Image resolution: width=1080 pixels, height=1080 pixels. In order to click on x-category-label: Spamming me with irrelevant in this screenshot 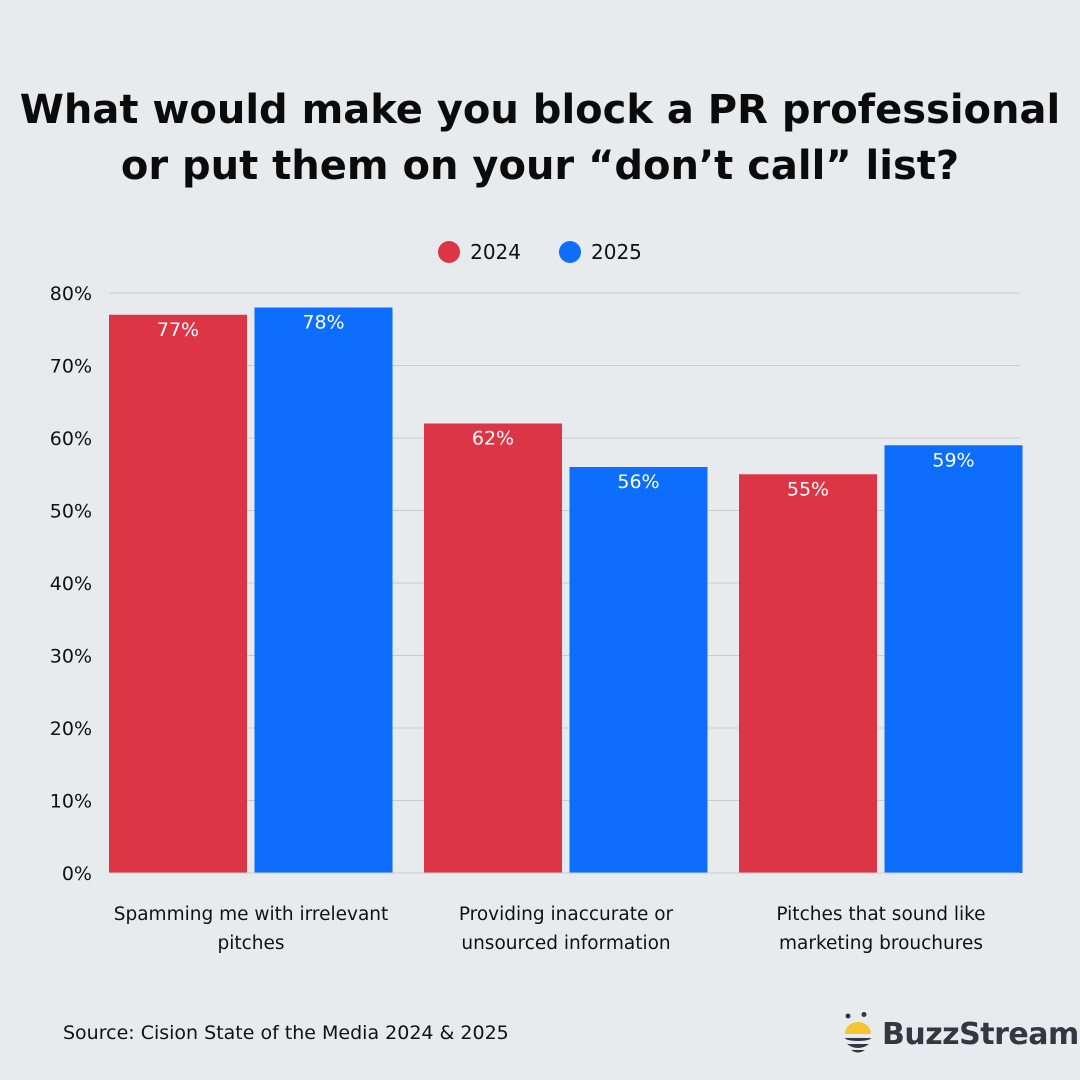, I will do `click(251, 914)`.